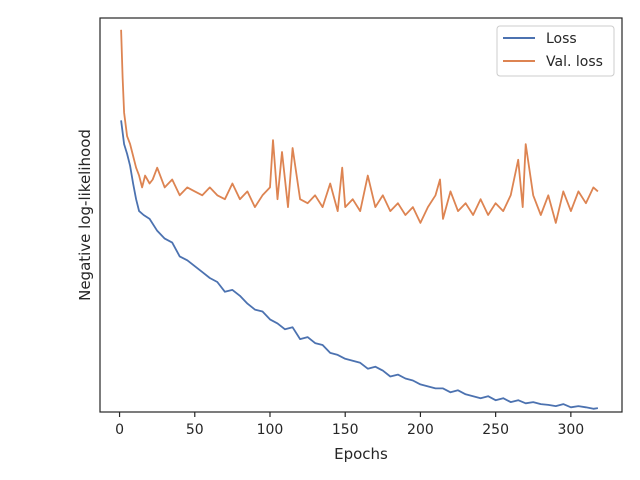  Describe the element at coordinates (85, 215) in the screenshot. I see `y-axis-label: Negative log-likelihood` at that location.